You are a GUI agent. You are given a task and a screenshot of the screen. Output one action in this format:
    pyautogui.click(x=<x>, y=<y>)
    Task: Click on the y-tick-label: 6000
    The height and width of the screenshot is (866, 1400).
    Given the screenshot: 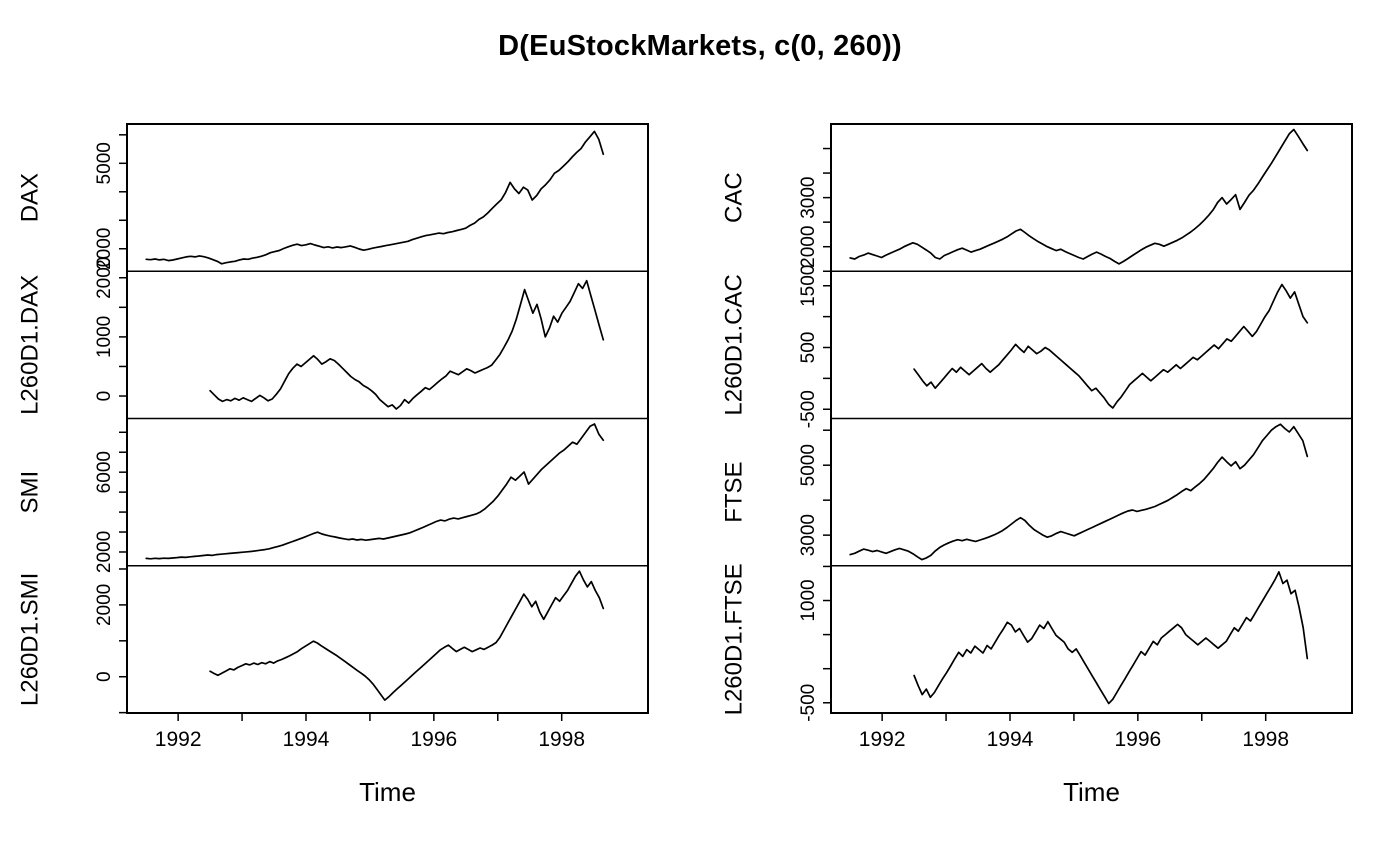 What is the action you would take?
    pyautogui.click(x=104, y=472)
    